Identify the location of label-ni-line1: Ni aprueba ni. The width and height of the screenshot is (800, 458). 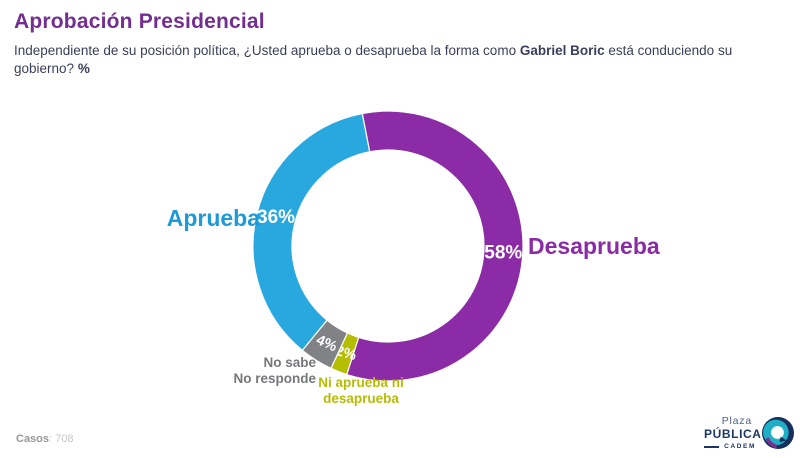
(361, 382).